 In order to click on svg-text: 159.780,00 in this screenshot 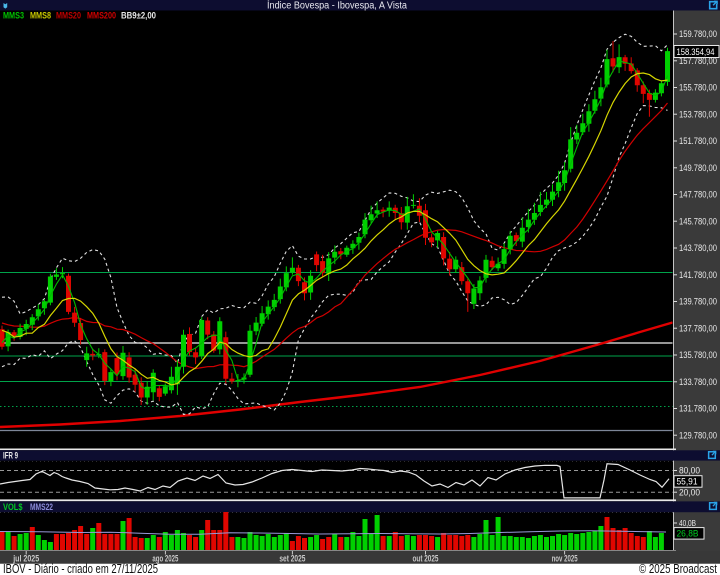, I will do `click(698, 34)`.